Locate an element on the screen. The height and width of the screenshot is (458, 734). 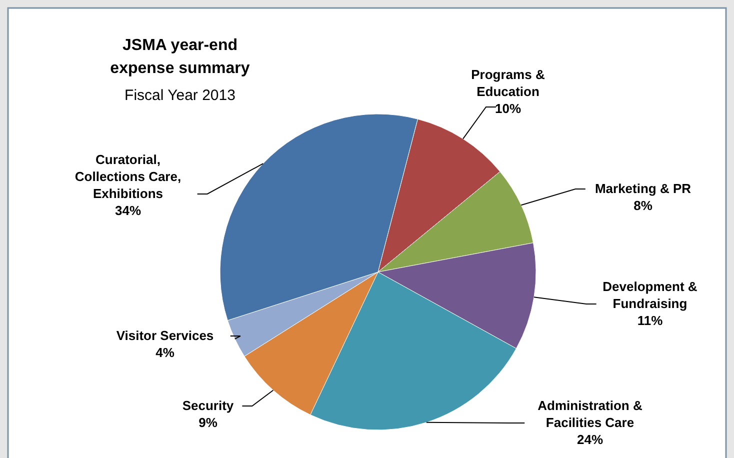
chart-title: JSMA year-end expense summary is located at coordinates (180, 57).